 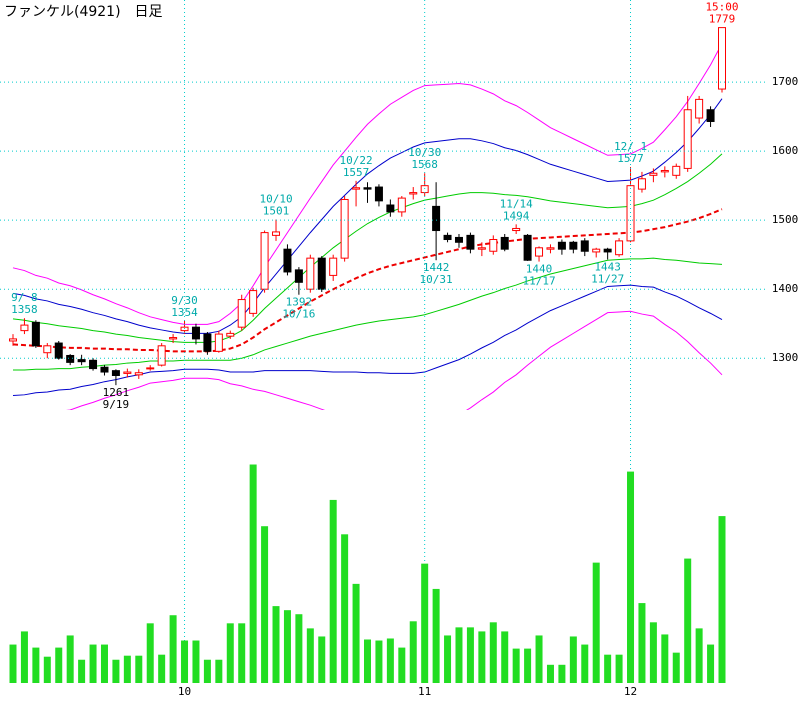 I want to click on annotation: 11/14, so click(x=516, y=203).